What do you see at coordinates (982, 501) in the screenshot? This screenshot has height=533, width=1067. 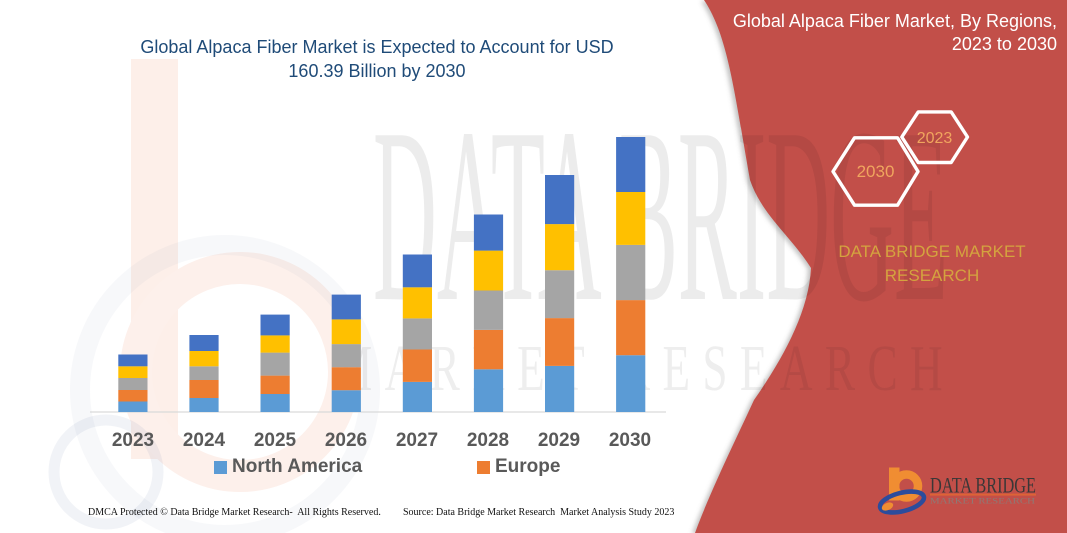 I see `svg-text: MARKET RESEARCH` at bounding box center [982, 501].